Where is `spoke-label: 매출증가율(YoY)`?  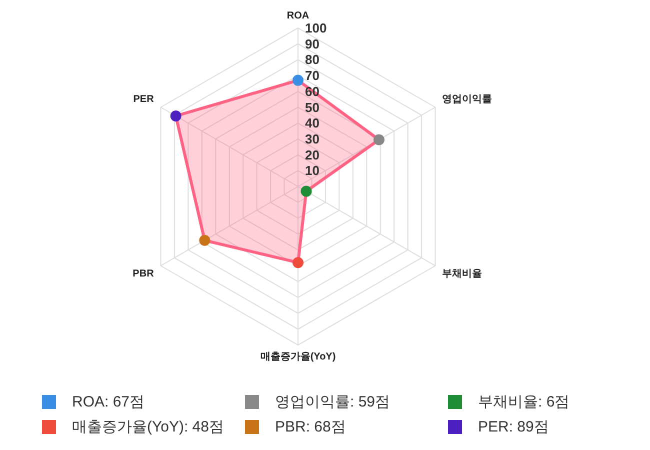 spoke-label: 매출증가율(YoY) is located at coordinates (298, 357).